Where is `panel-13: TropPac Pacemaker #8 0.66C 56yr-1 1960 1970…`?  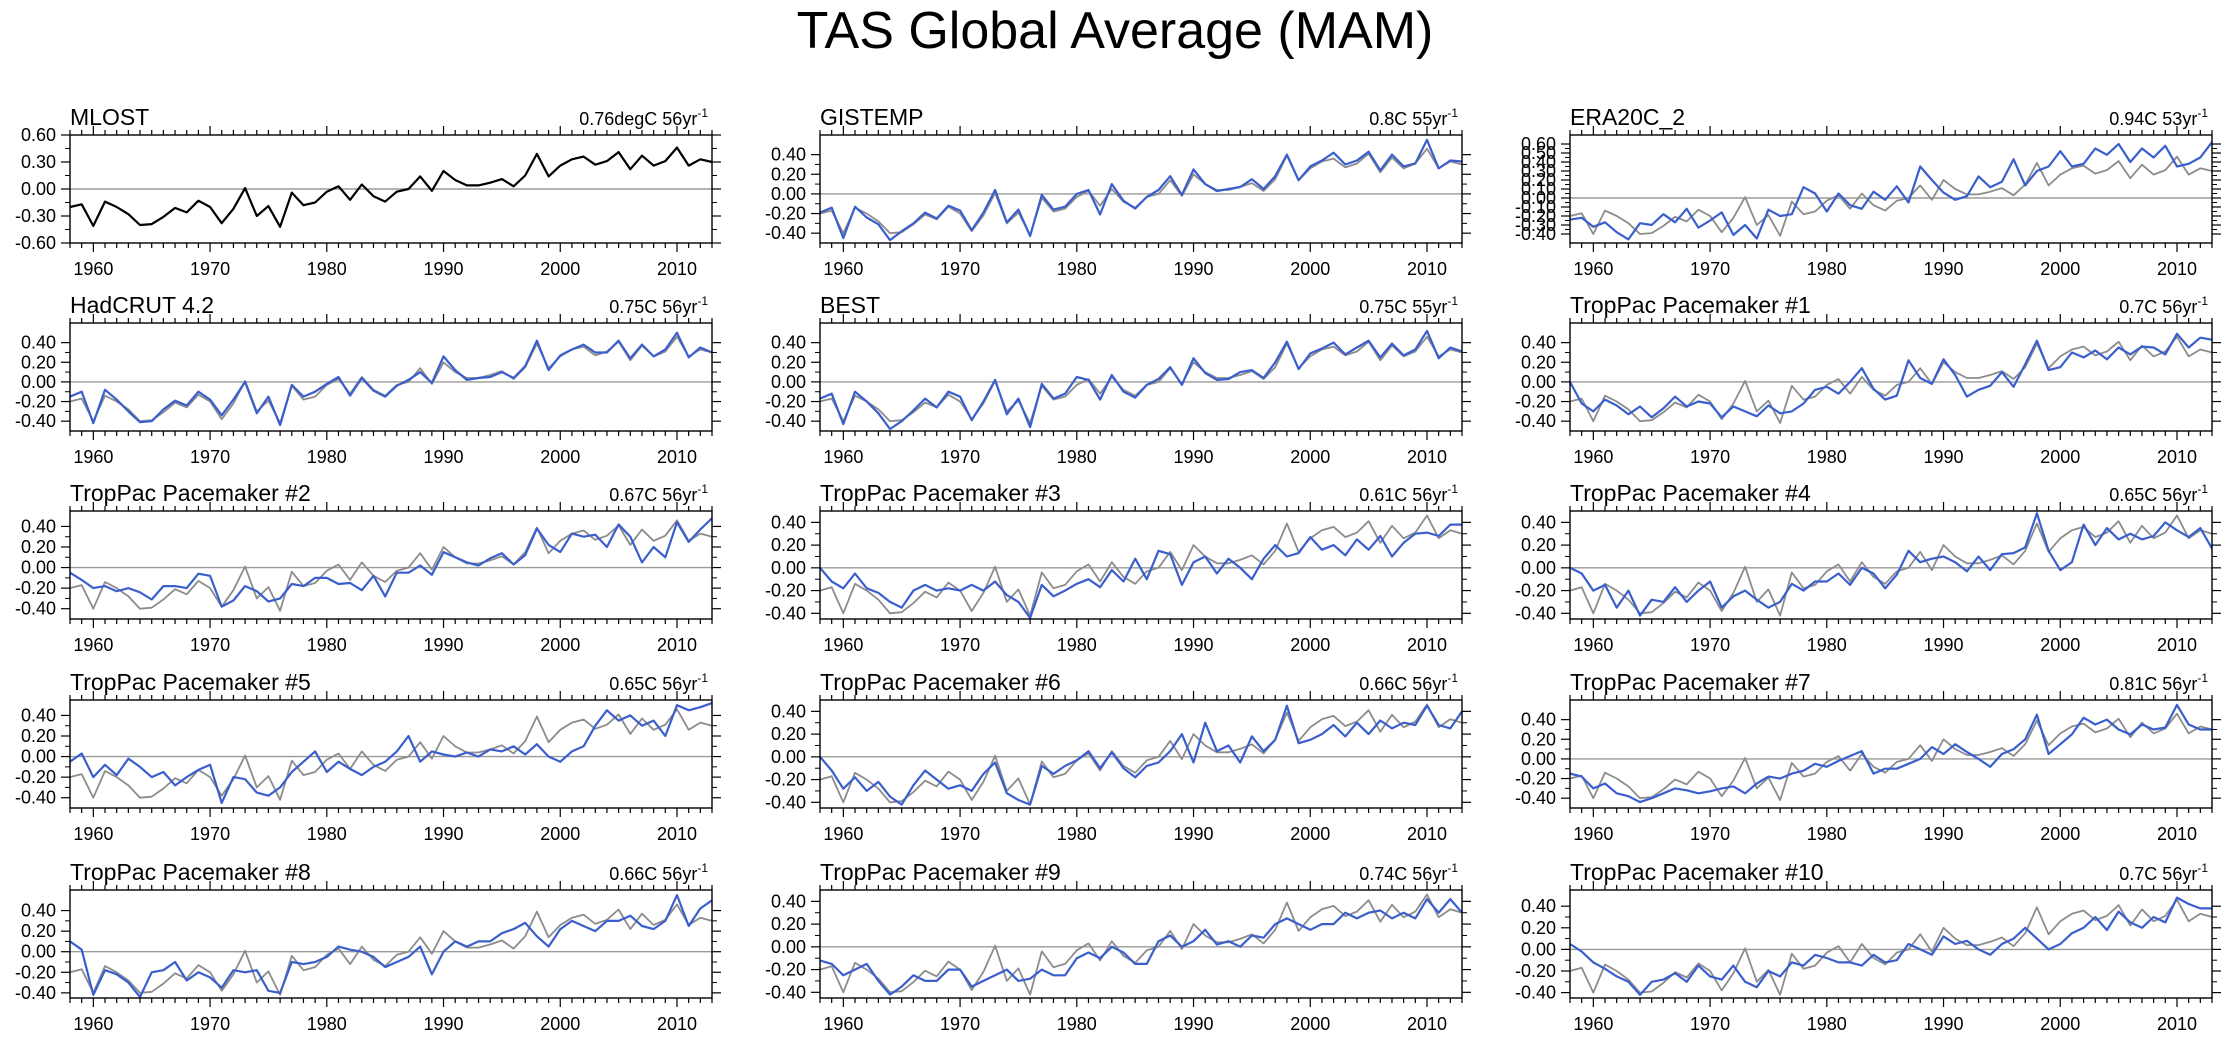 panel-13: TropPac Pacemaker #8 0.66C 56yr-1 1960 1970… is located at coordinates (368, 946).